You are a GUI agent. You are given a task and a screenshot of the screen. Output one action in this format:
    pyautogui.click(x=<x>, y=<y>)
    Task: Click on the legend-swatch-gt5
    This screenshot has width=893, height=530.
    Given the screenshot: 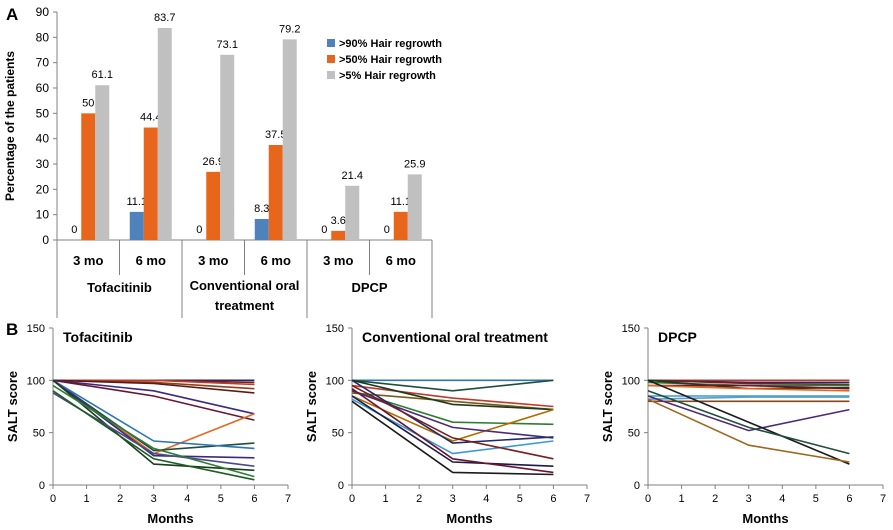 What is the action you would take?
    pyautogui.click(x=331, y=75)
    